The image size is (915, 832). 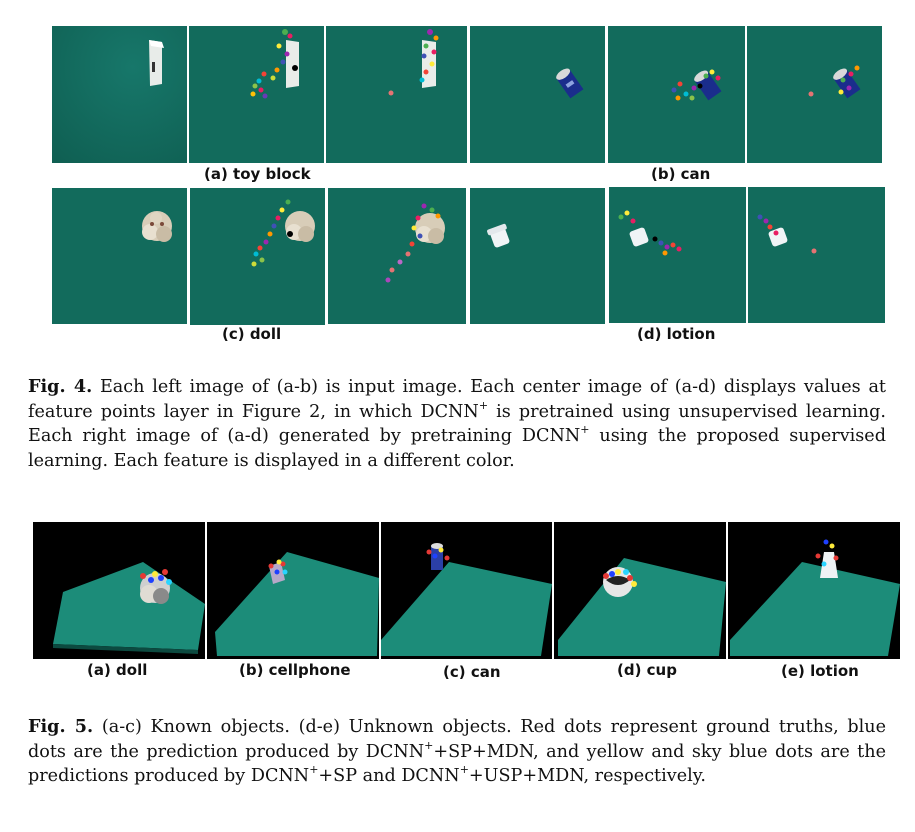 I want to click on fig4-d-supervised-features, so click(x=816, y=255).